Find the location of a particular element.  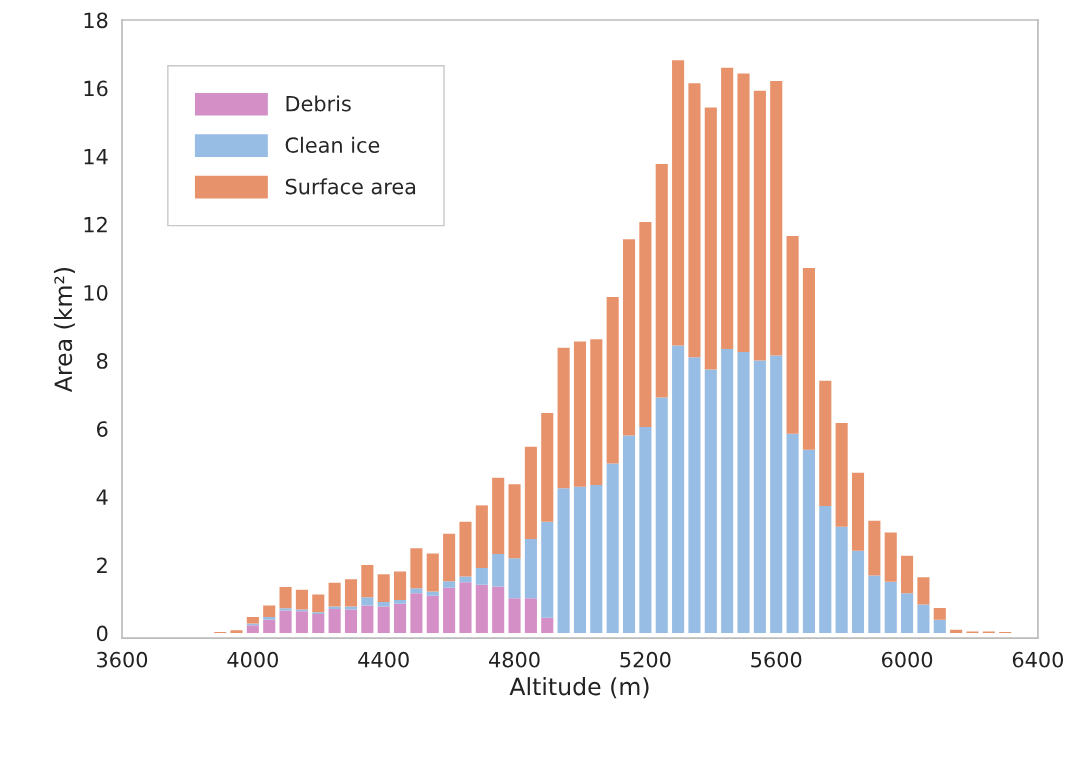

x-tick-label: 5600 is located at coordinates (776, 659).